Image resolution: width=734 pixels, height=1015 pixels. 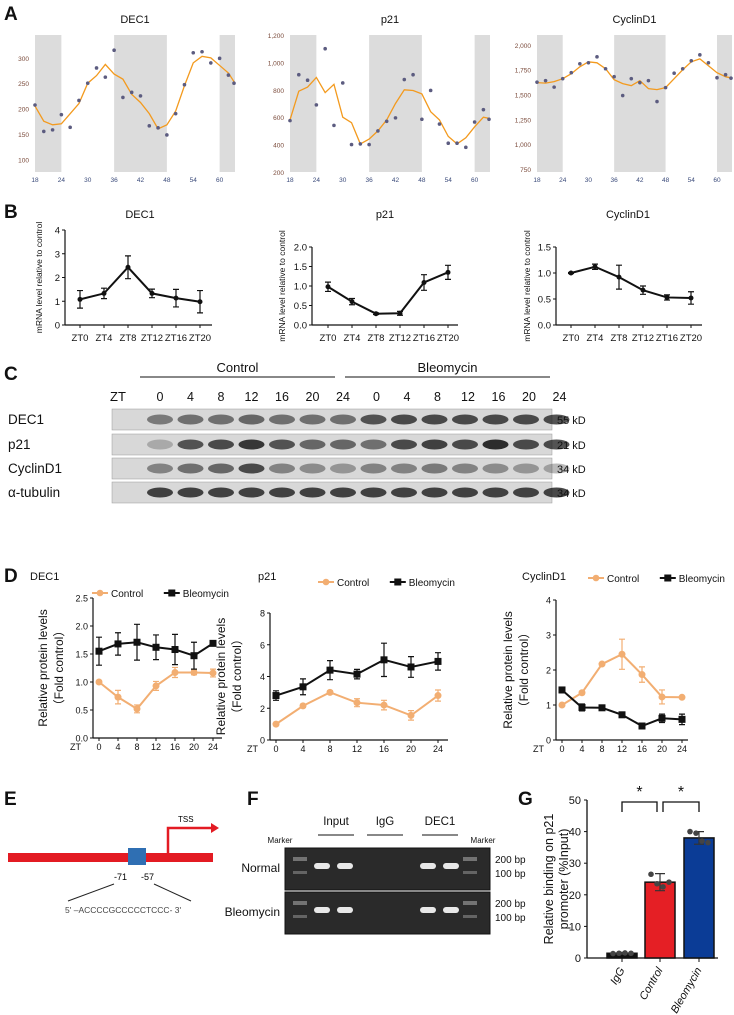 What do you see at coordinates (525, 170) in the screenshot?
I see `y-tick-label: 750` at bounding box center [525, 170].